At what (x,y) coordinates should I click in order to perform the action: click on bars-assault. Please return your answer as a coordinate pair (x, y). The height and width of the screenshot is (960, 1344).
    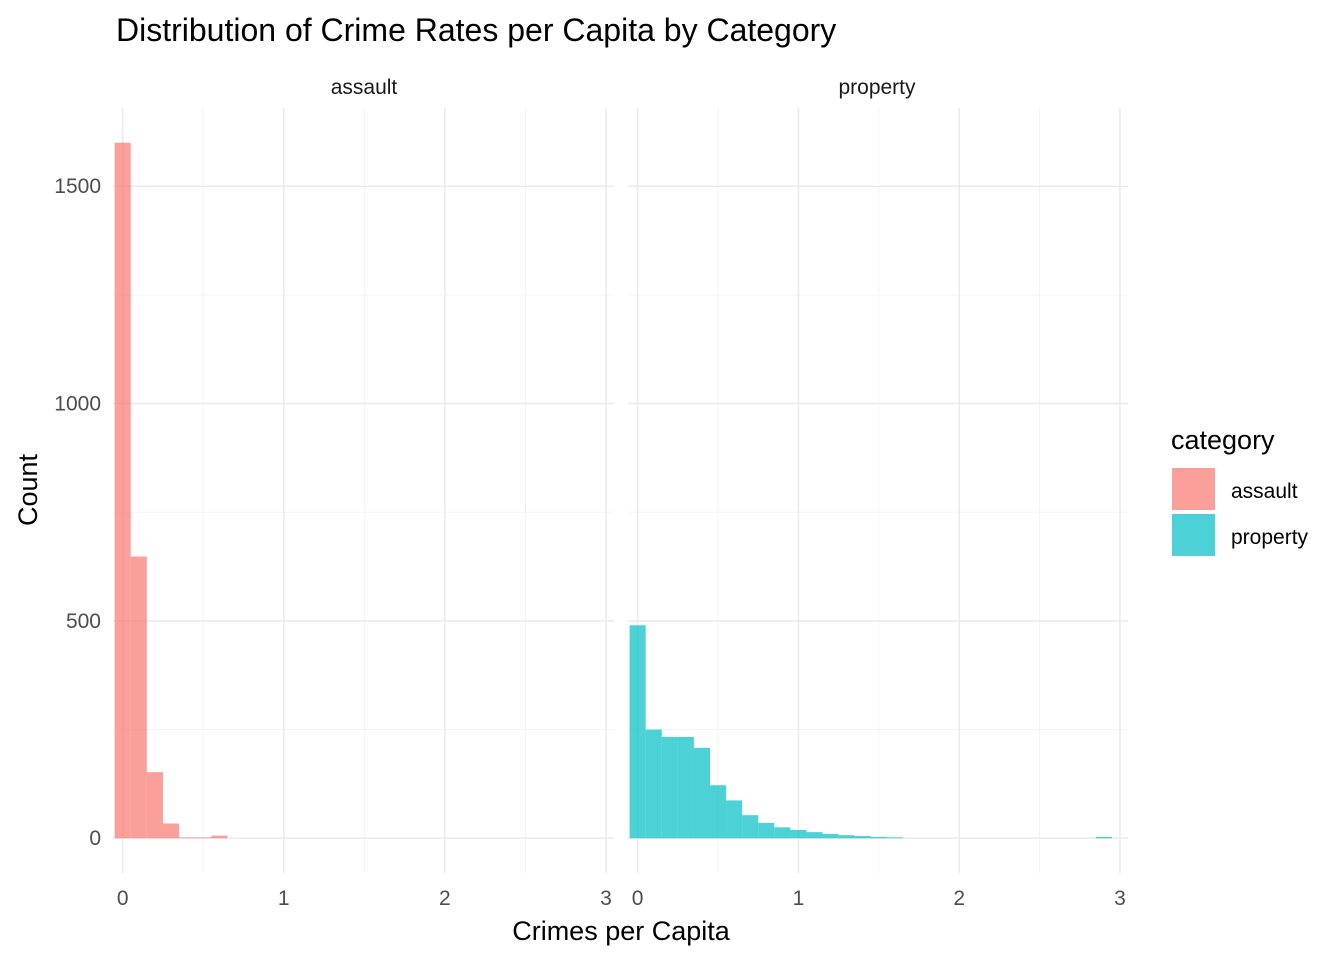
    Looking at the image, I should click on (171, 490).